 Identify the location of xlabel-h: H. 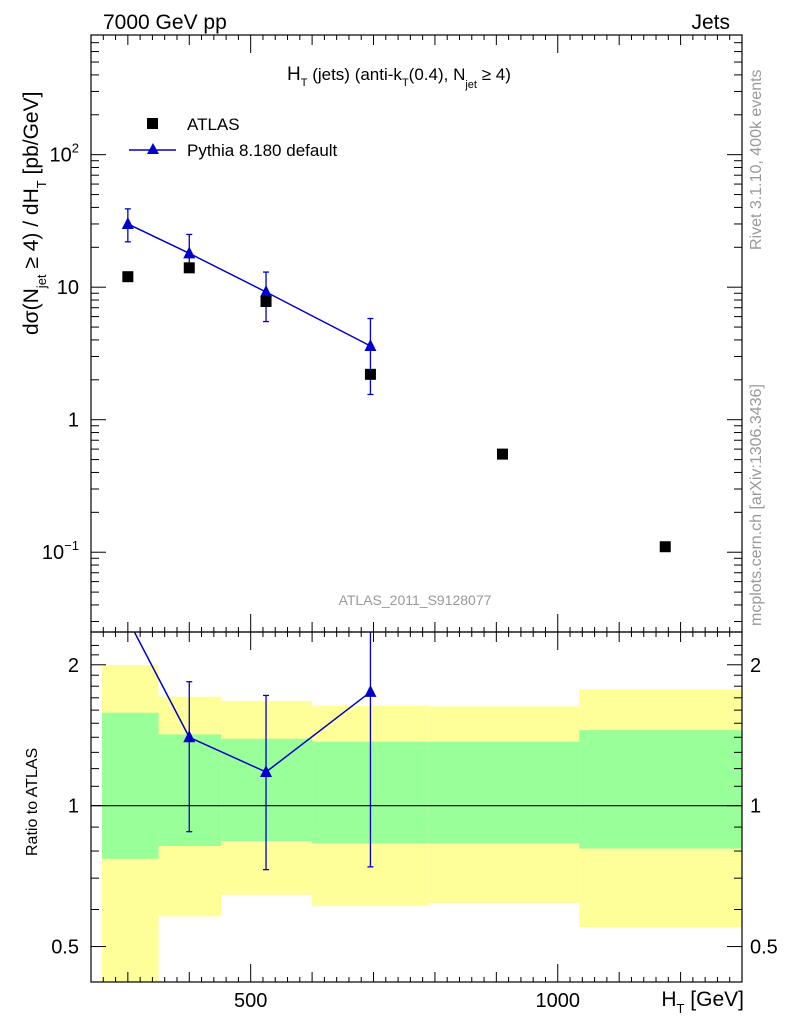
(668, 999).